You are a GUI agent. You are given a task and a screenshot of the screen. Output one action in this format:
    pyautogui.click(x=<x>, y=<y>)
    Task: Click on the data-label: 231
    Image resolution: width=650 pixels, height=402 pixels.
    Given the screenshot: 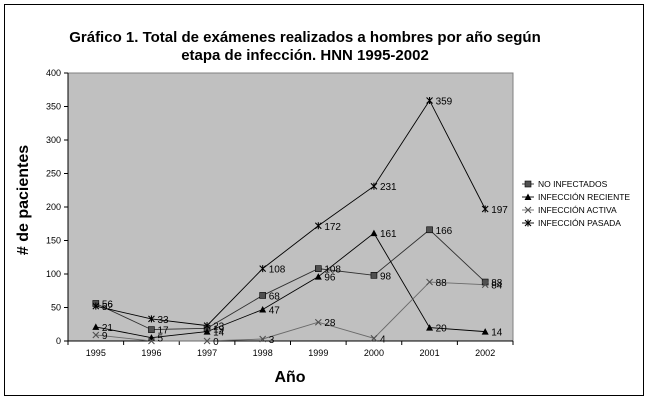 What is the action you would take?
    pyautogui.click(x=388, y=187)
    